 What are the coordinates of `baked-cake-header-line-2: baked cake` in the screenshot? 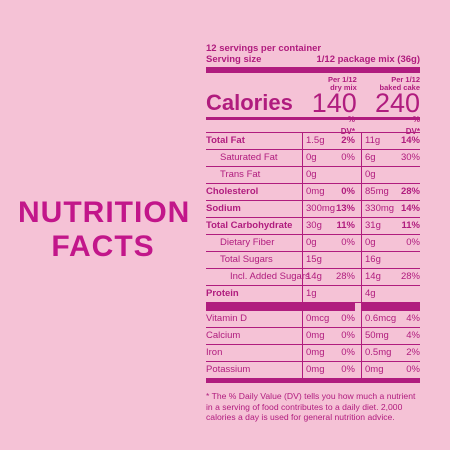 It's located at (399, 87).